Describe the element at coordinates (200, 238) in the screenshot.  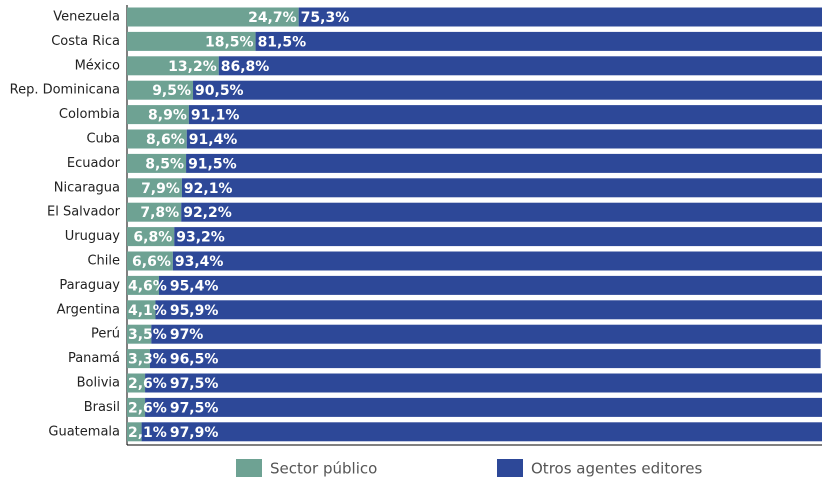
I see `value-label: 93,2%` at that location.